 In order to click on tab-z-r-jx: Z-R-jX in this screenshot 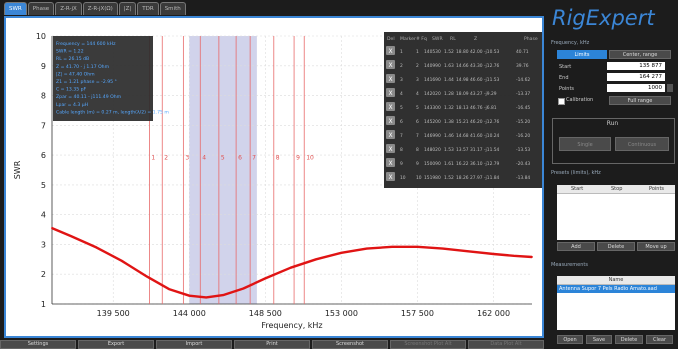, I will do `click(68, 8)`.